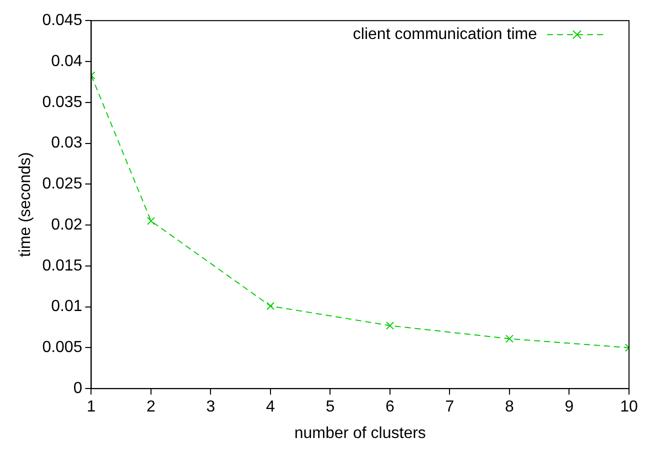  I want to click on x-tick-label: 3, so click(211, 407).